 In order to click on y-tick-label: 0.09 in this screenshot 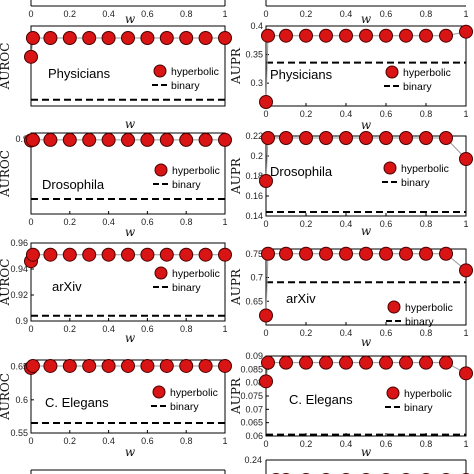, I will do `click(254, 356)`.